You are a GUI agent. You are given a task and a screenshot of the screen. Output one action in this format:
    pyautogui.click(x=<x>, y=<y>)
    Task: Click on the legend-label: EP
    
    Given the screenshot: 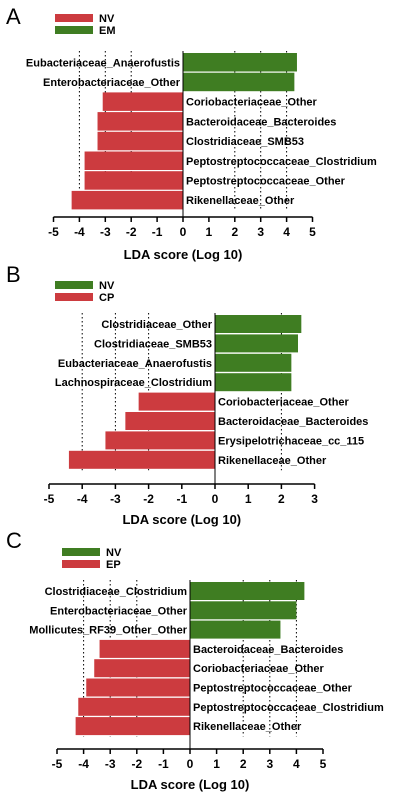 What is the action you would take?
    pyautogui.click(x=113, y=565)
    